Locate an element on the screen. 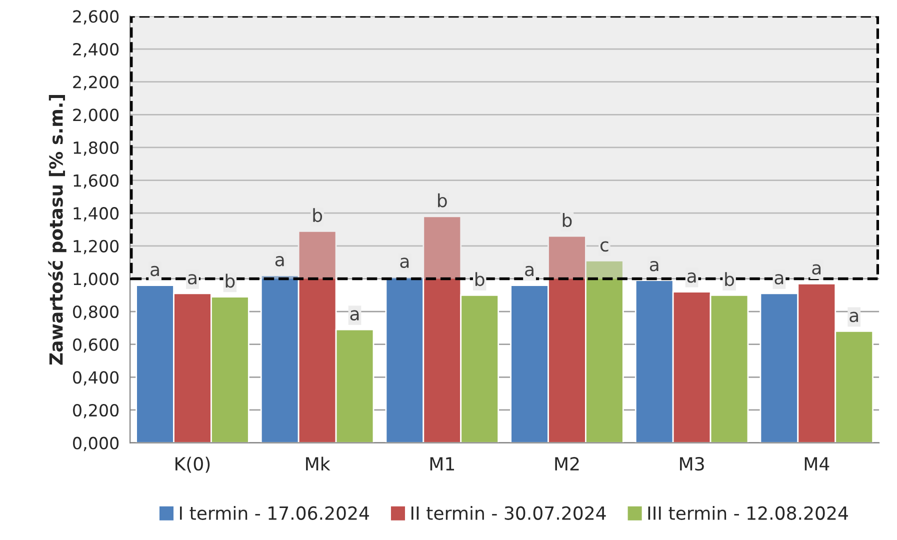  y-tick-label: 0,600 is located at coordinates (96, 345).